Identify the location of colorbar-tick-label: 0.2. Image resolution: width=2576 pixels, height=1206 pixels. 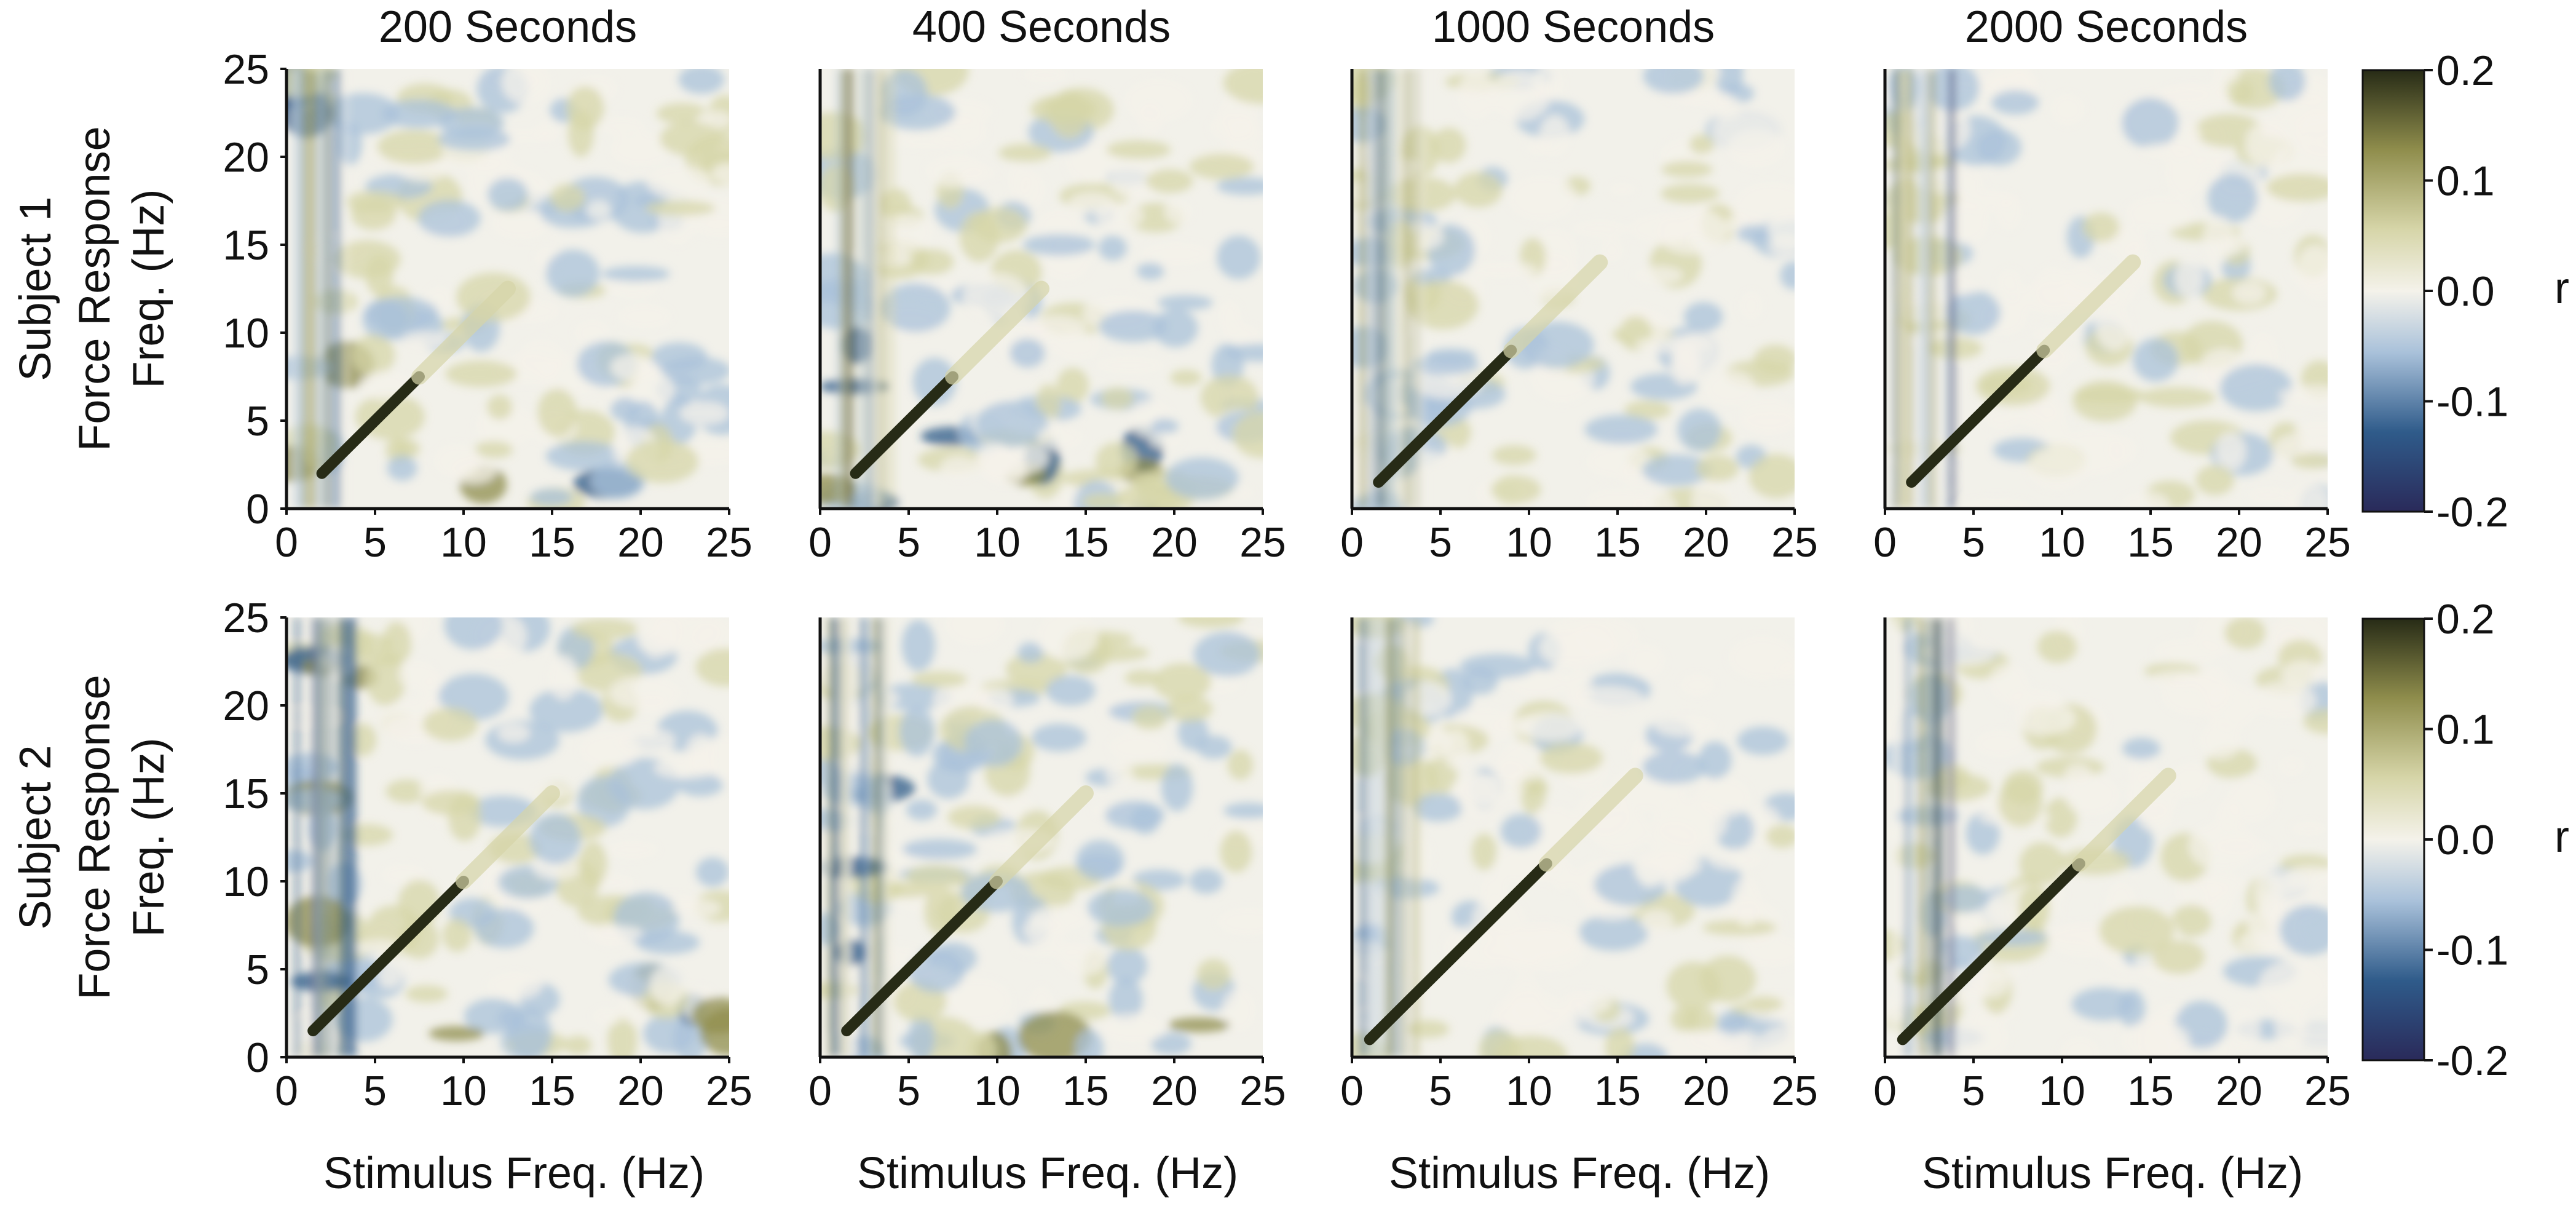
(2465, 619).